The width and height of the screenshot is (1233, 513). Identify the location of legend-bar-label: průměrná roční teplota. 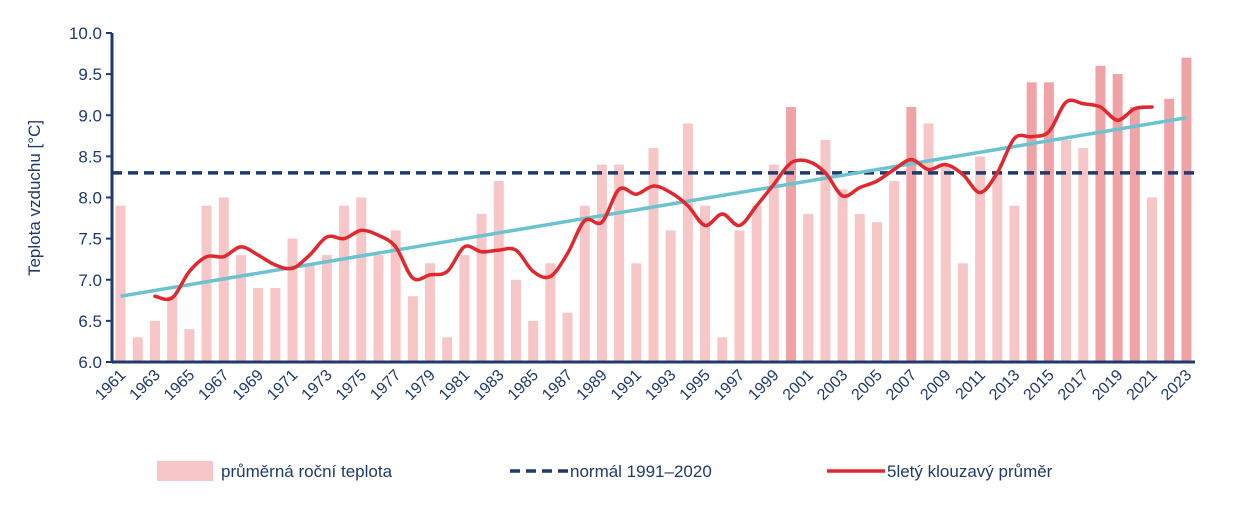
(307, 471).